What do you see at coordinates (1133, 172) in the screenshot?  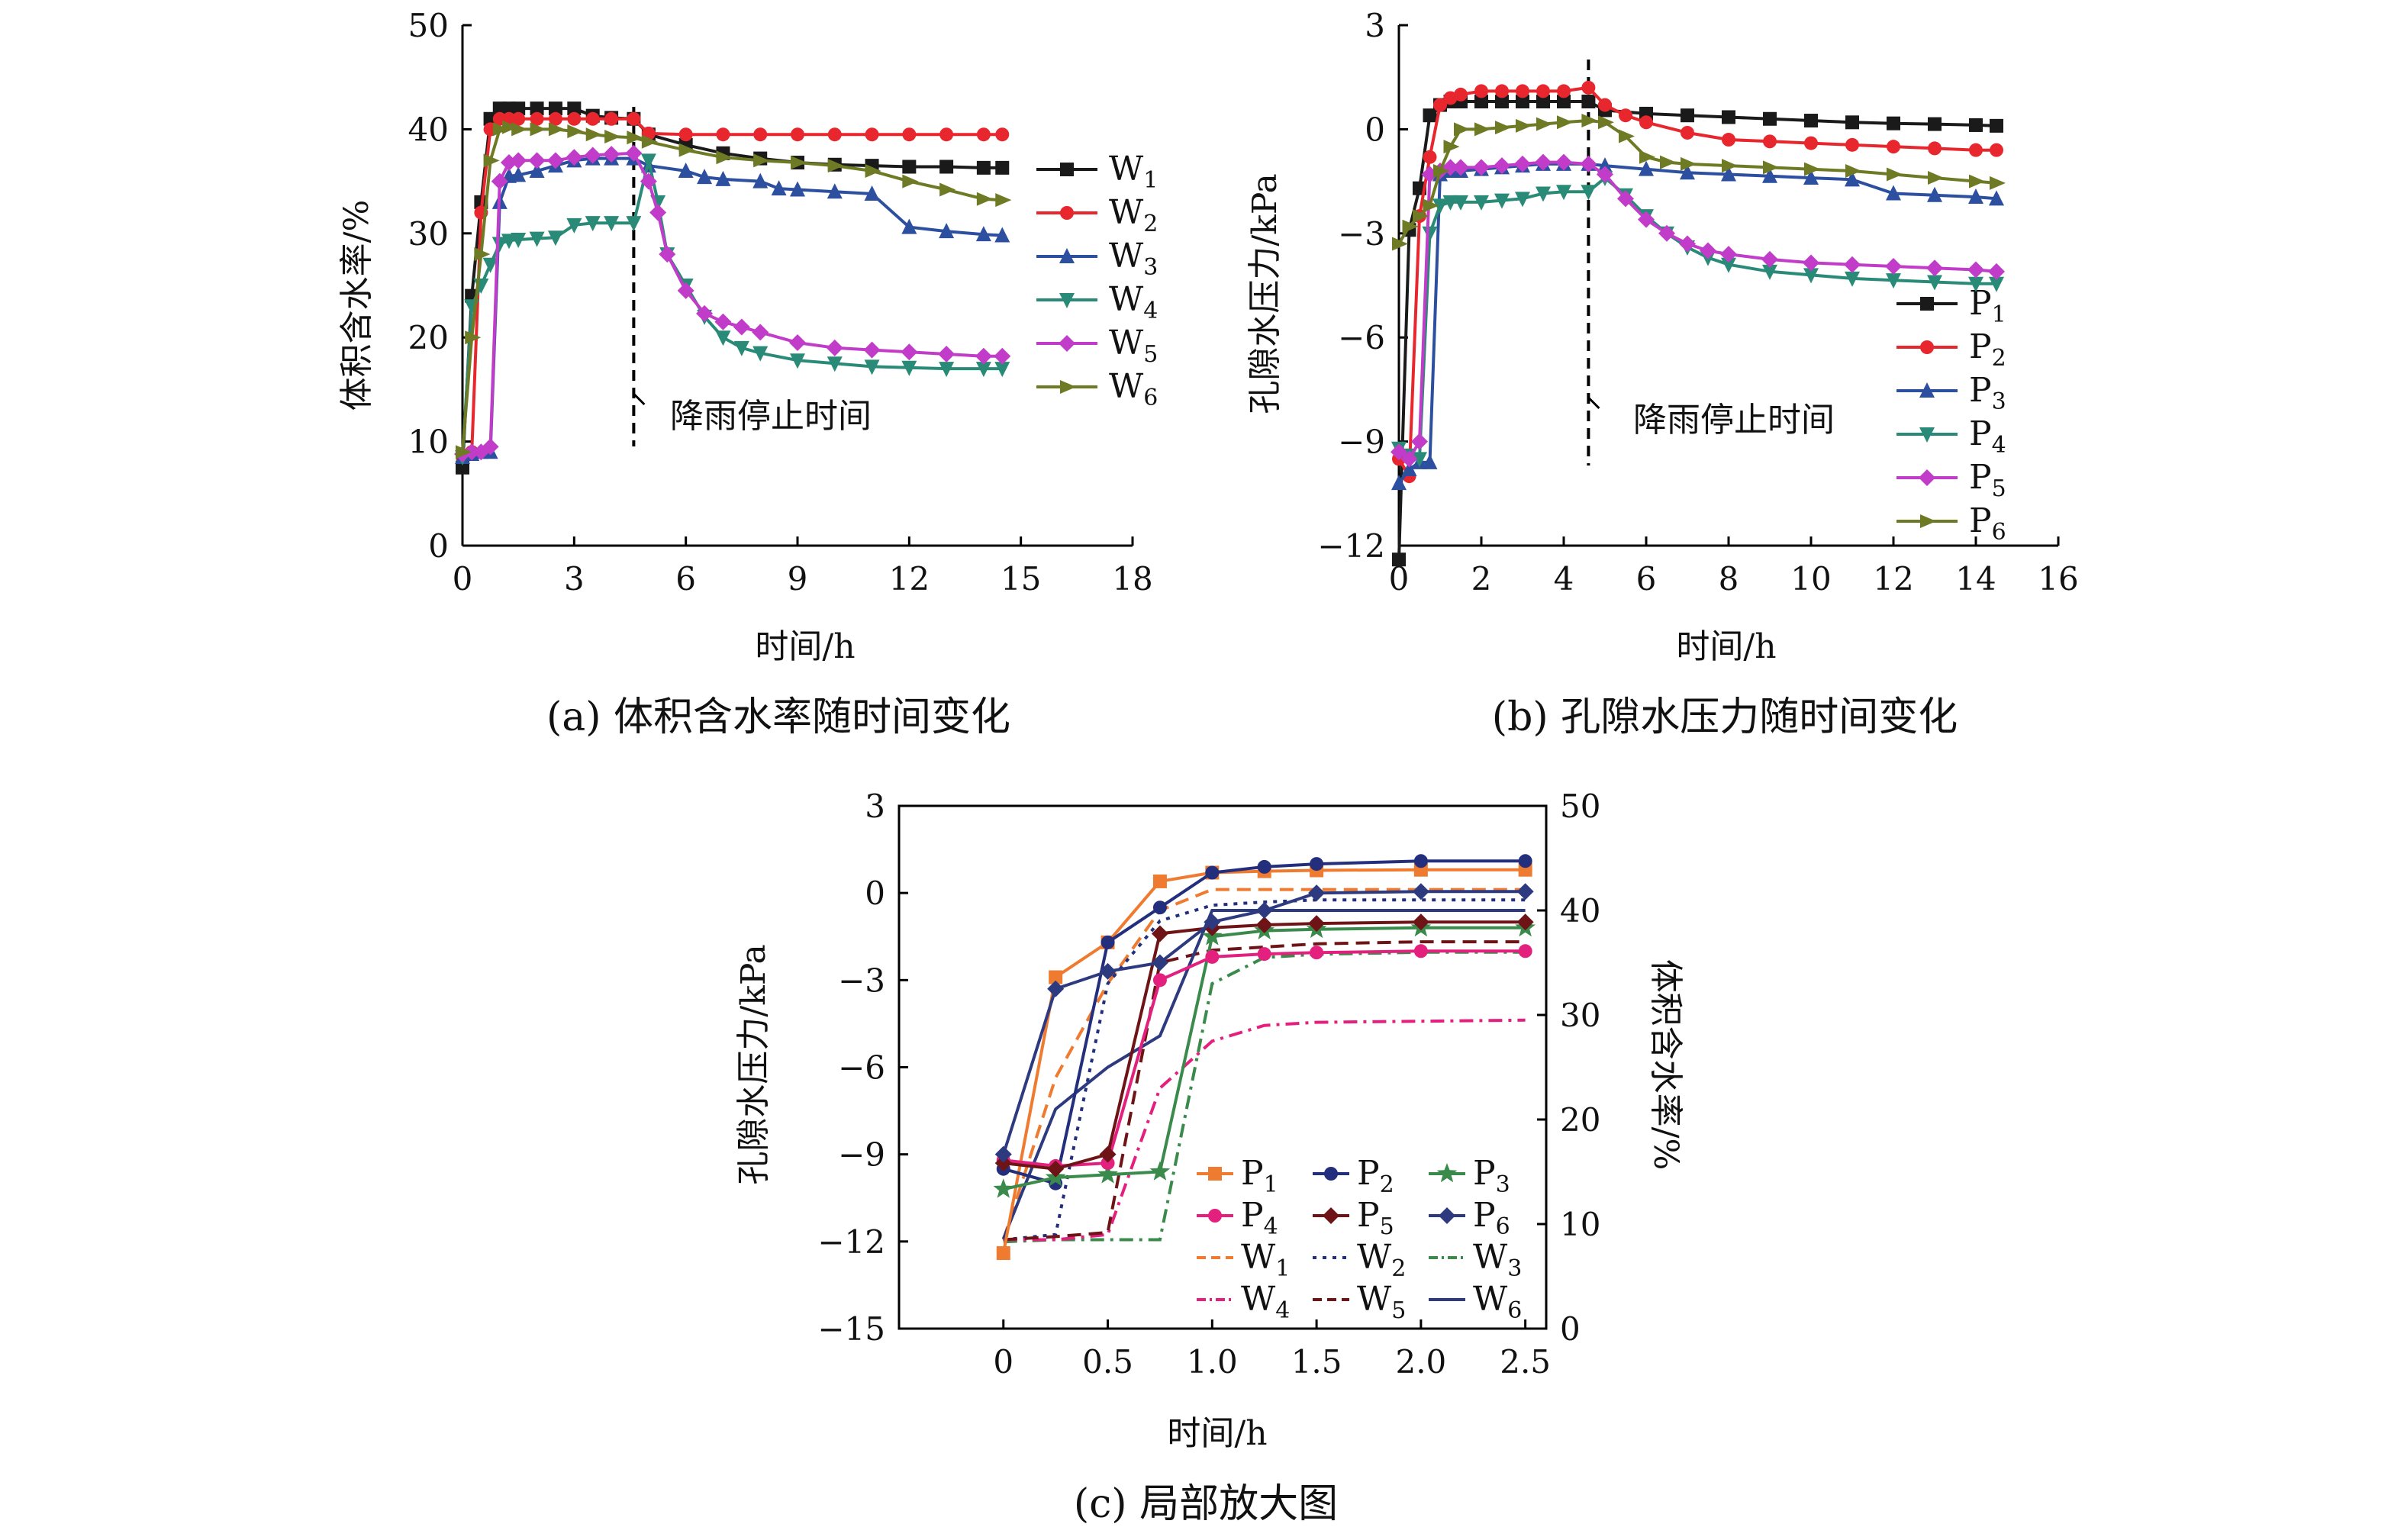 I see `legend-label-W1: W1` at bounding box center [1133, 172].